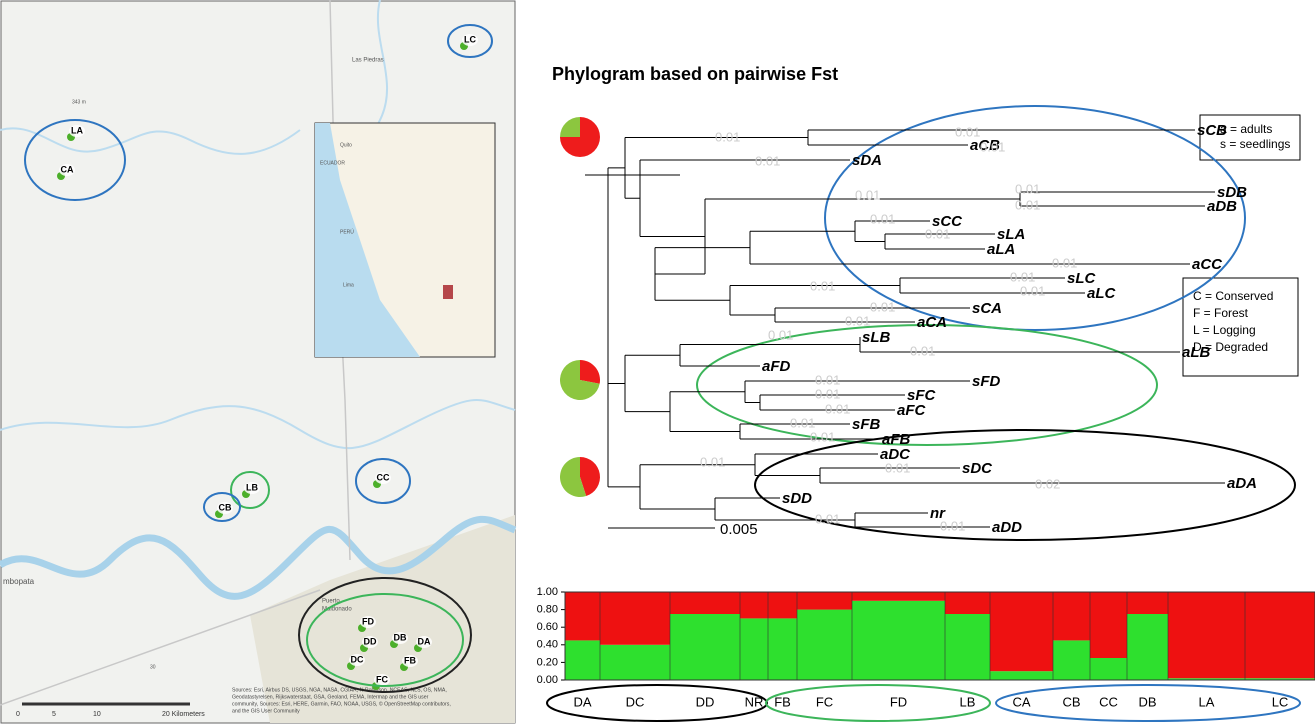  Describe the element at coordinates (1011, 234) in the screenshot. I see `leaf-label: sLA` at that location.